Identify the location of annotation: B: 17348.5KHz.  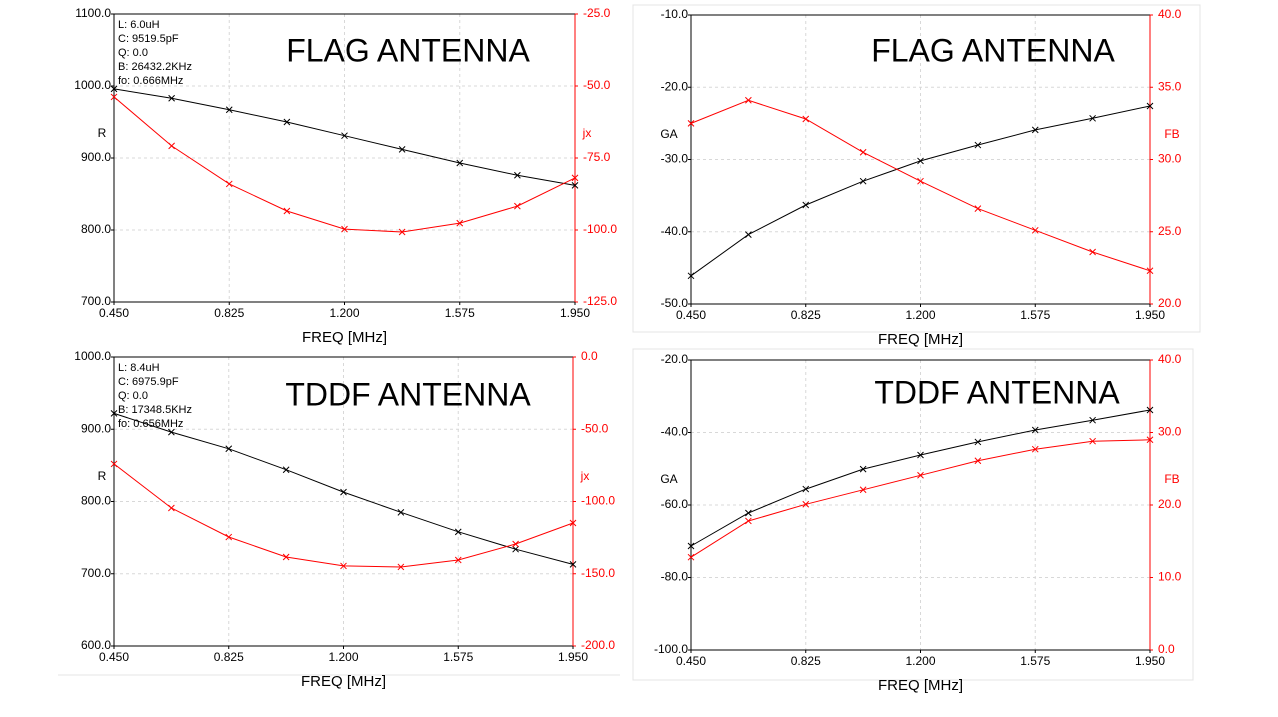
(155, 410).